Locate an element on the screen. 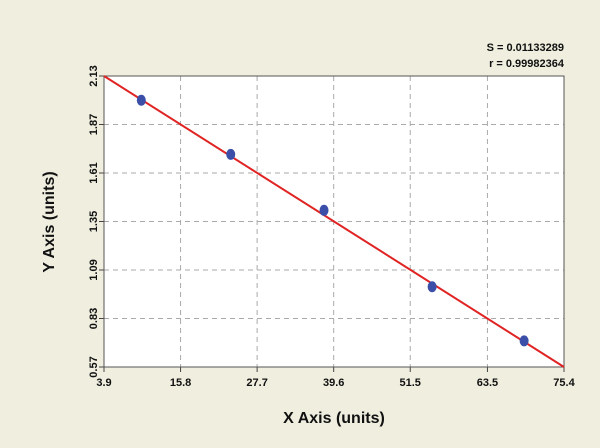 This screenshot has height=448, width=600. y-tick-label: 1.09 is located at coordinates (94, 269).